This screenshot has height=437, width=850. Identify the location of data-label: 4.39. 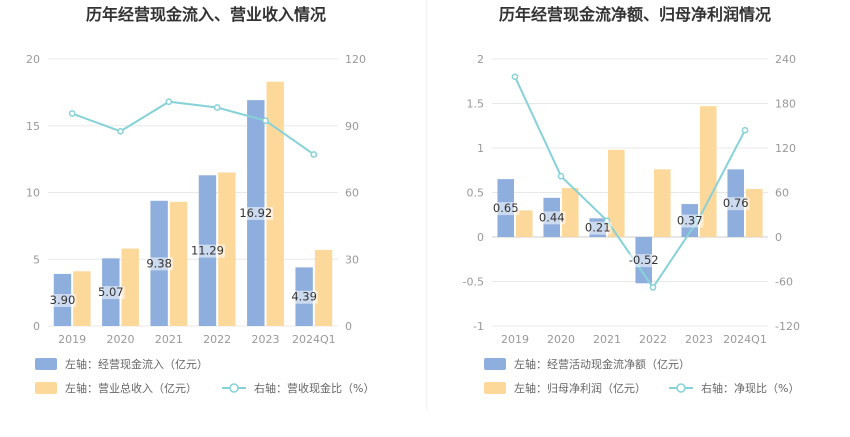
(304, 297).